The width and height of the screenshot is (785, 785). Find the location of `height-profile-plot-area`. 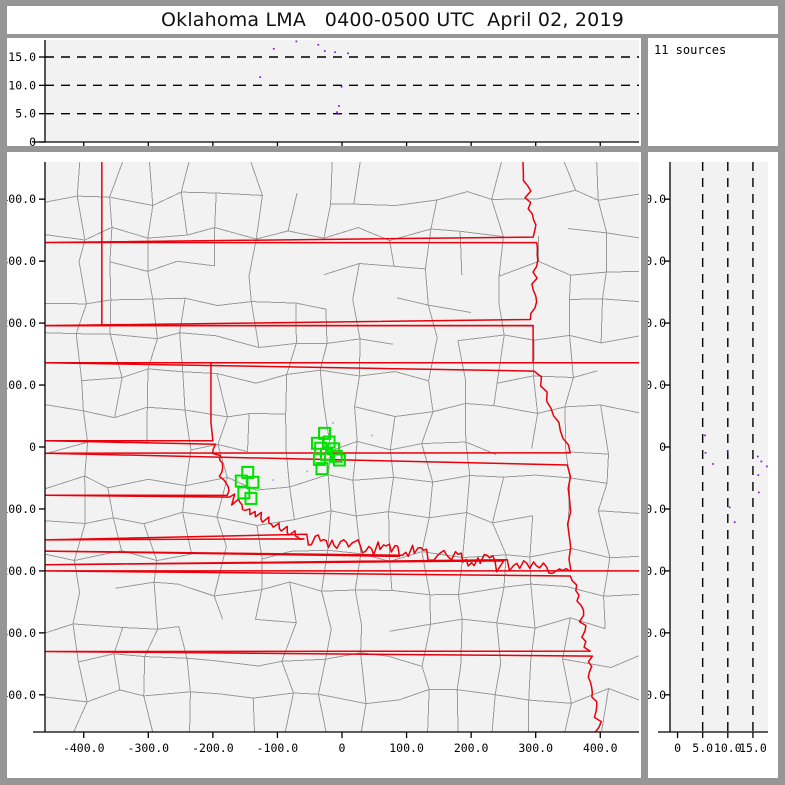

height-profile-plot-area is located at coordinates (719, 447).